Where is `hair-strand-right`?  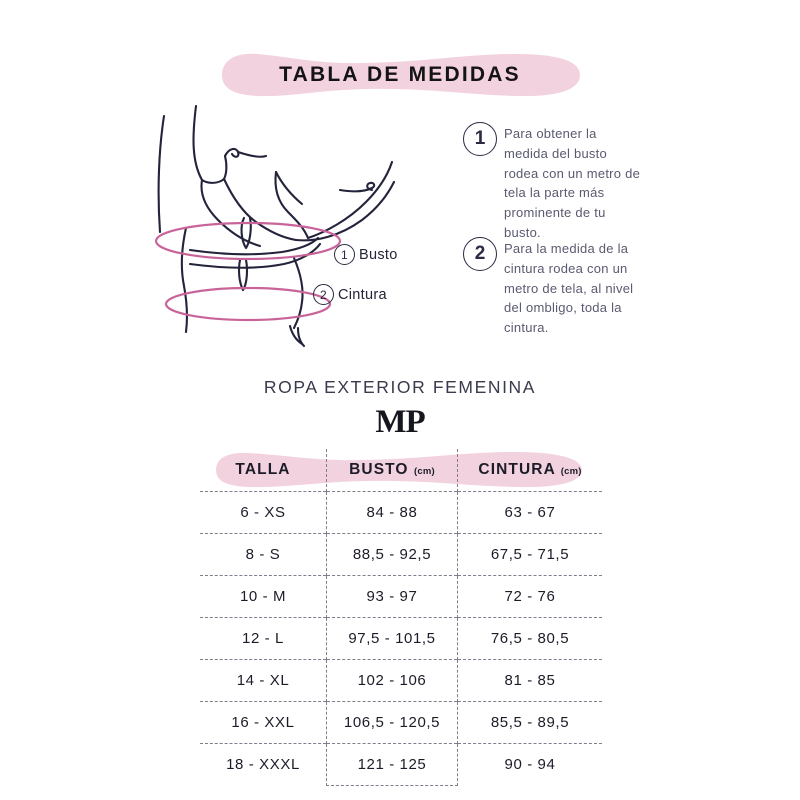
hair-strand-right is located at coordinates (198, 143).